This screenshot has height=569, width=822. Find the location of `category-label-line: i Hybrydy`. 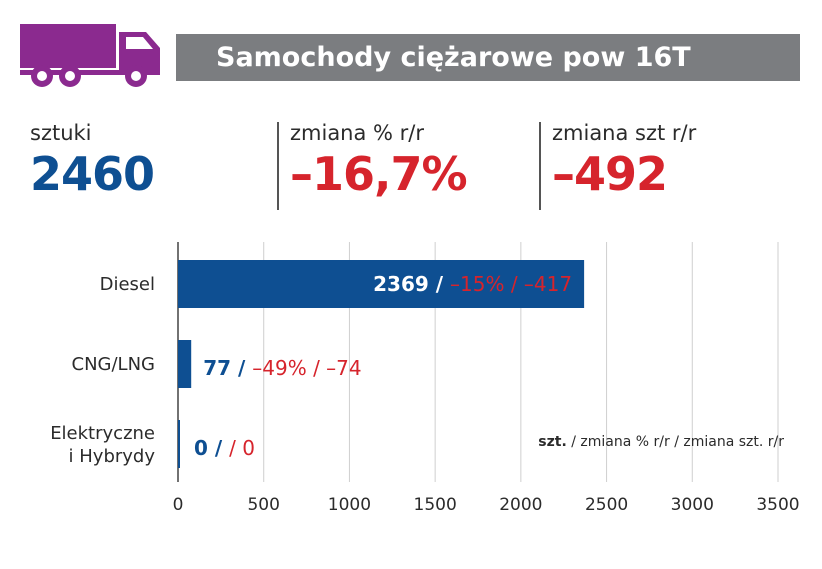

category-label-line: i Hybrydy is located at coordinates (112, 456).